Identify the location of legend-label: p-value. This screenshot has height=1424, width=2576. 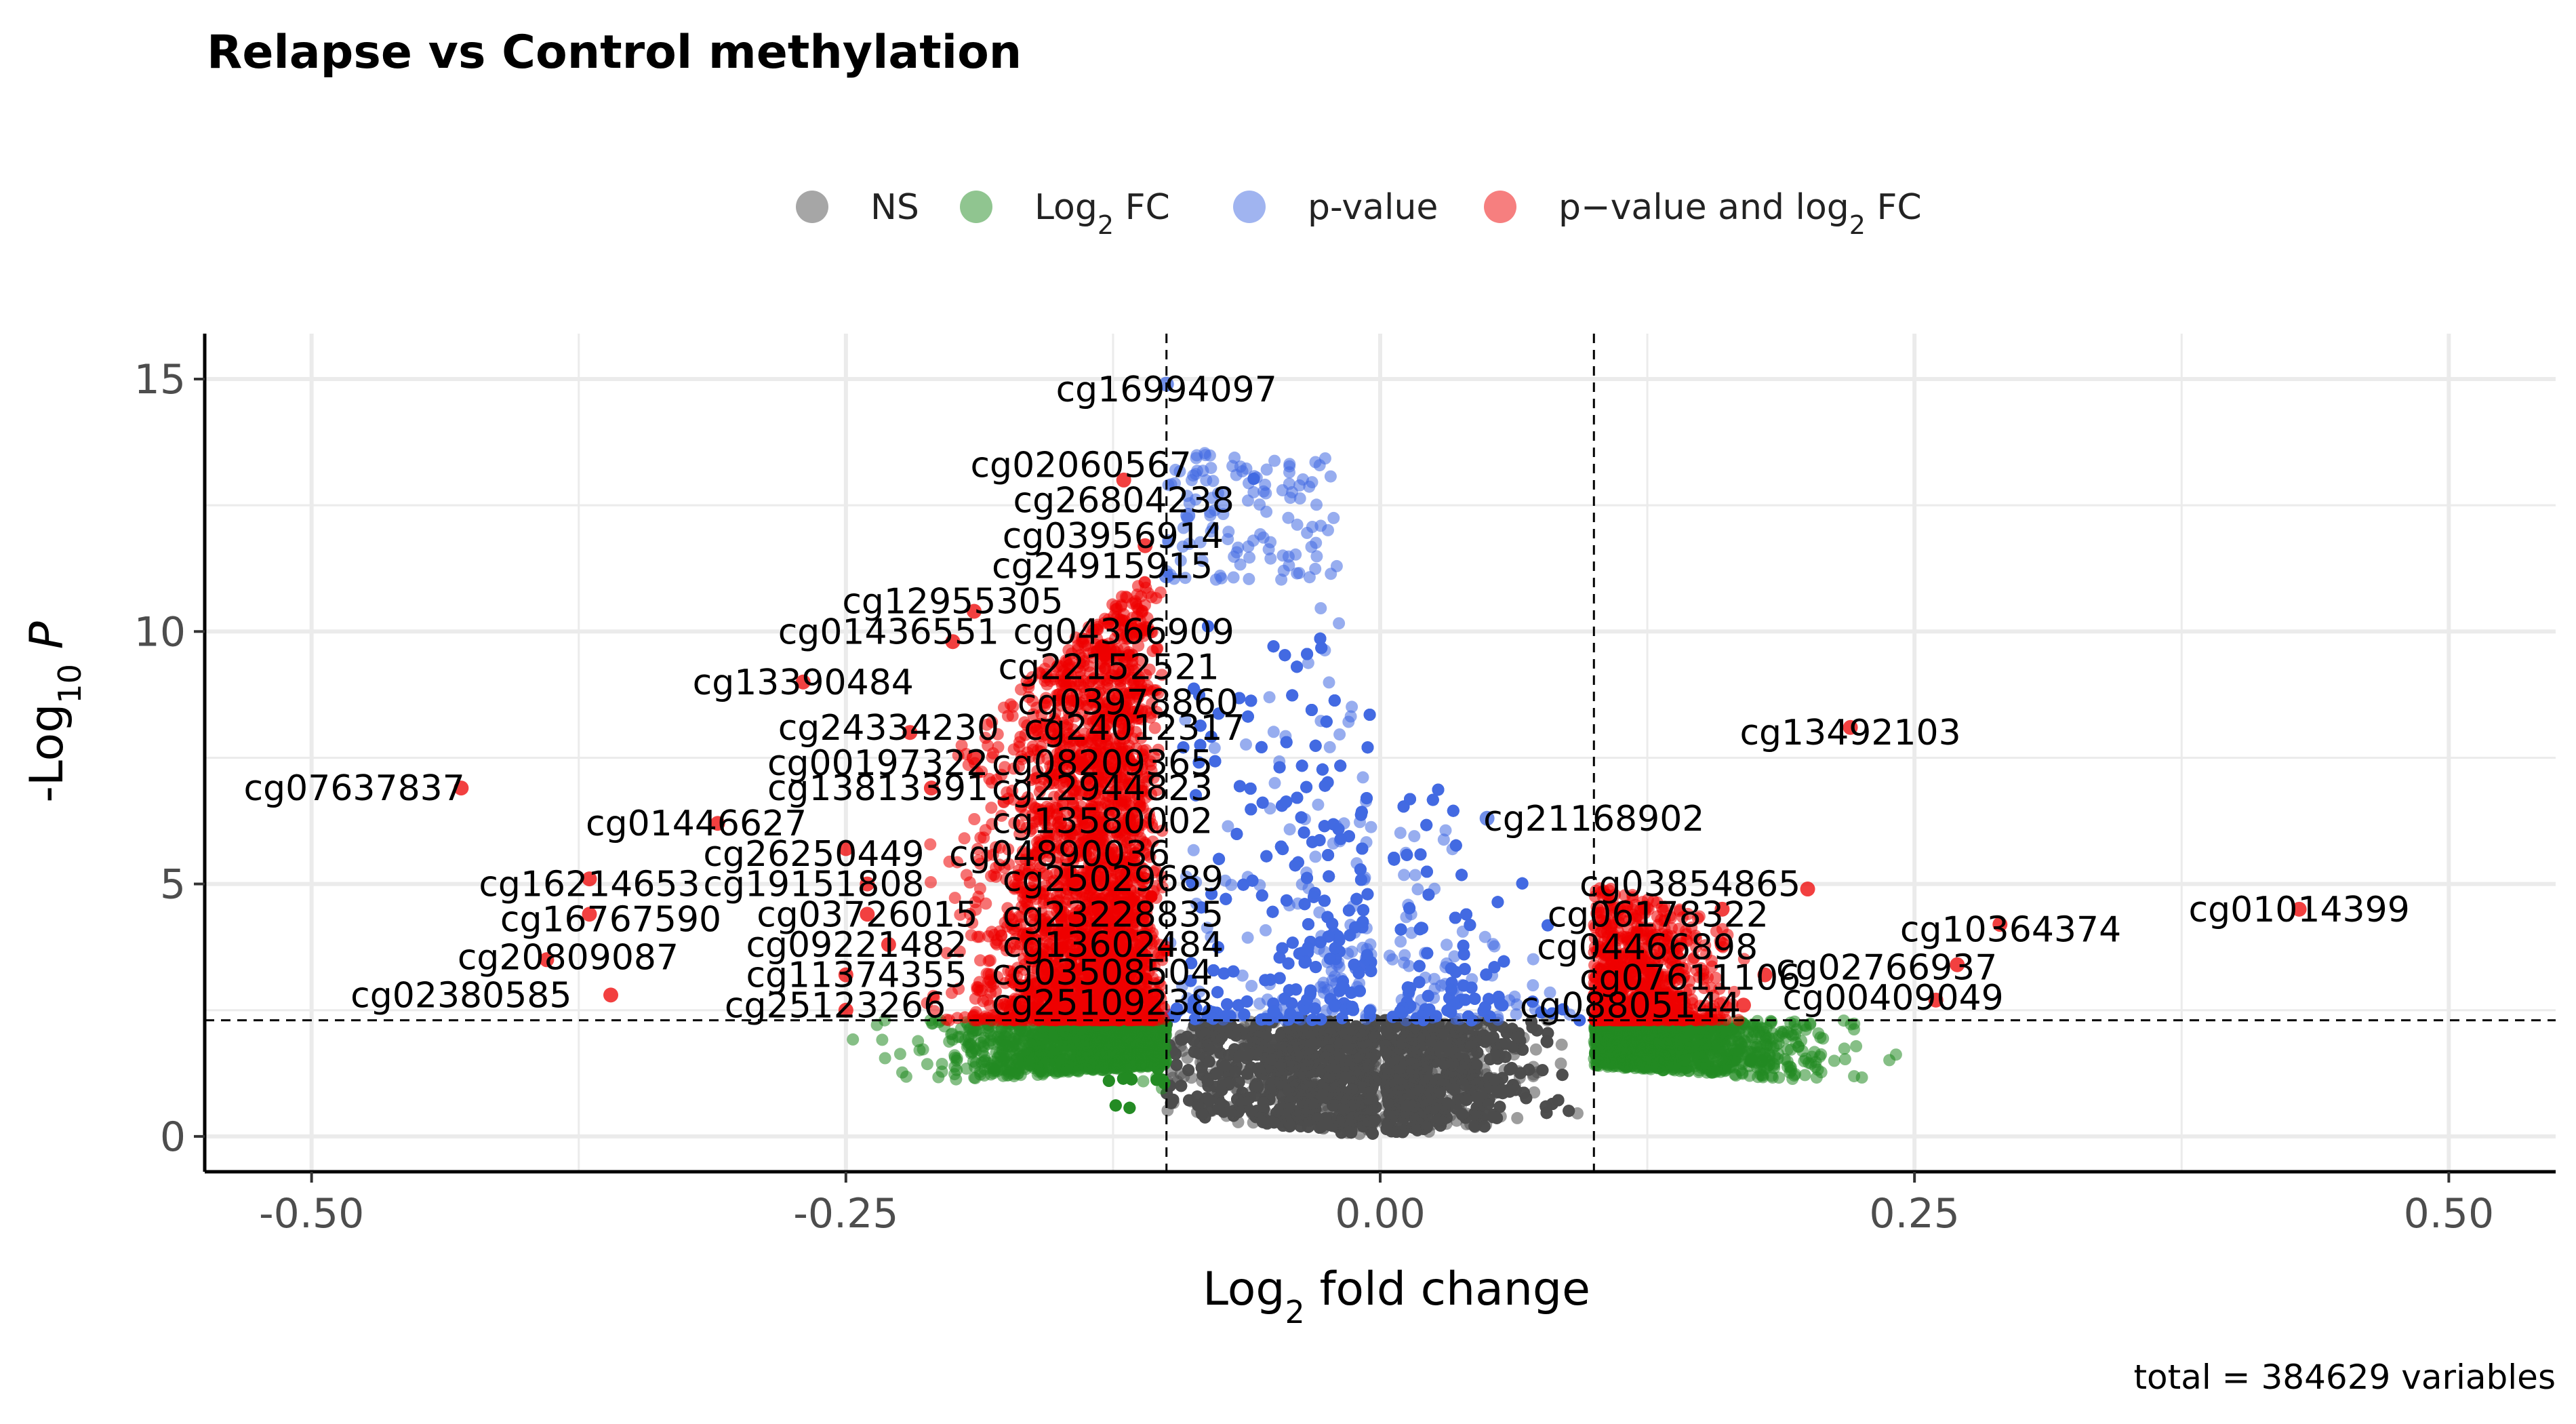
(1373, 207).